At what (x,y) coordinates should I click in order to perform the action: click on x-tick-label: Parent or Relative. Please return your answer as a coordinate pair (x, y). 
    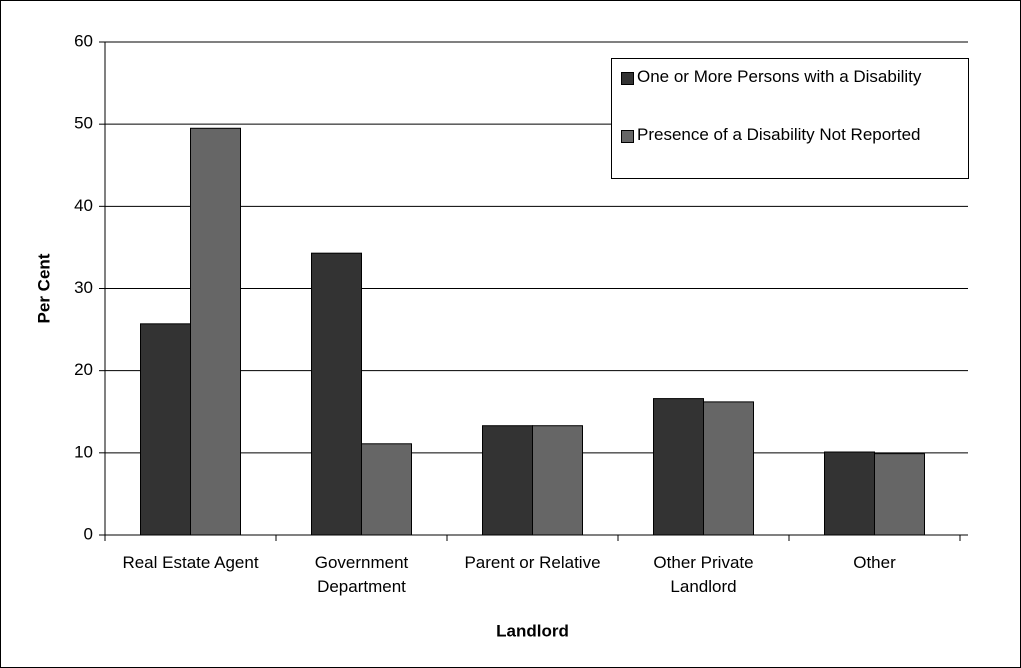
    Looking at the image, I should click on (532, 562).